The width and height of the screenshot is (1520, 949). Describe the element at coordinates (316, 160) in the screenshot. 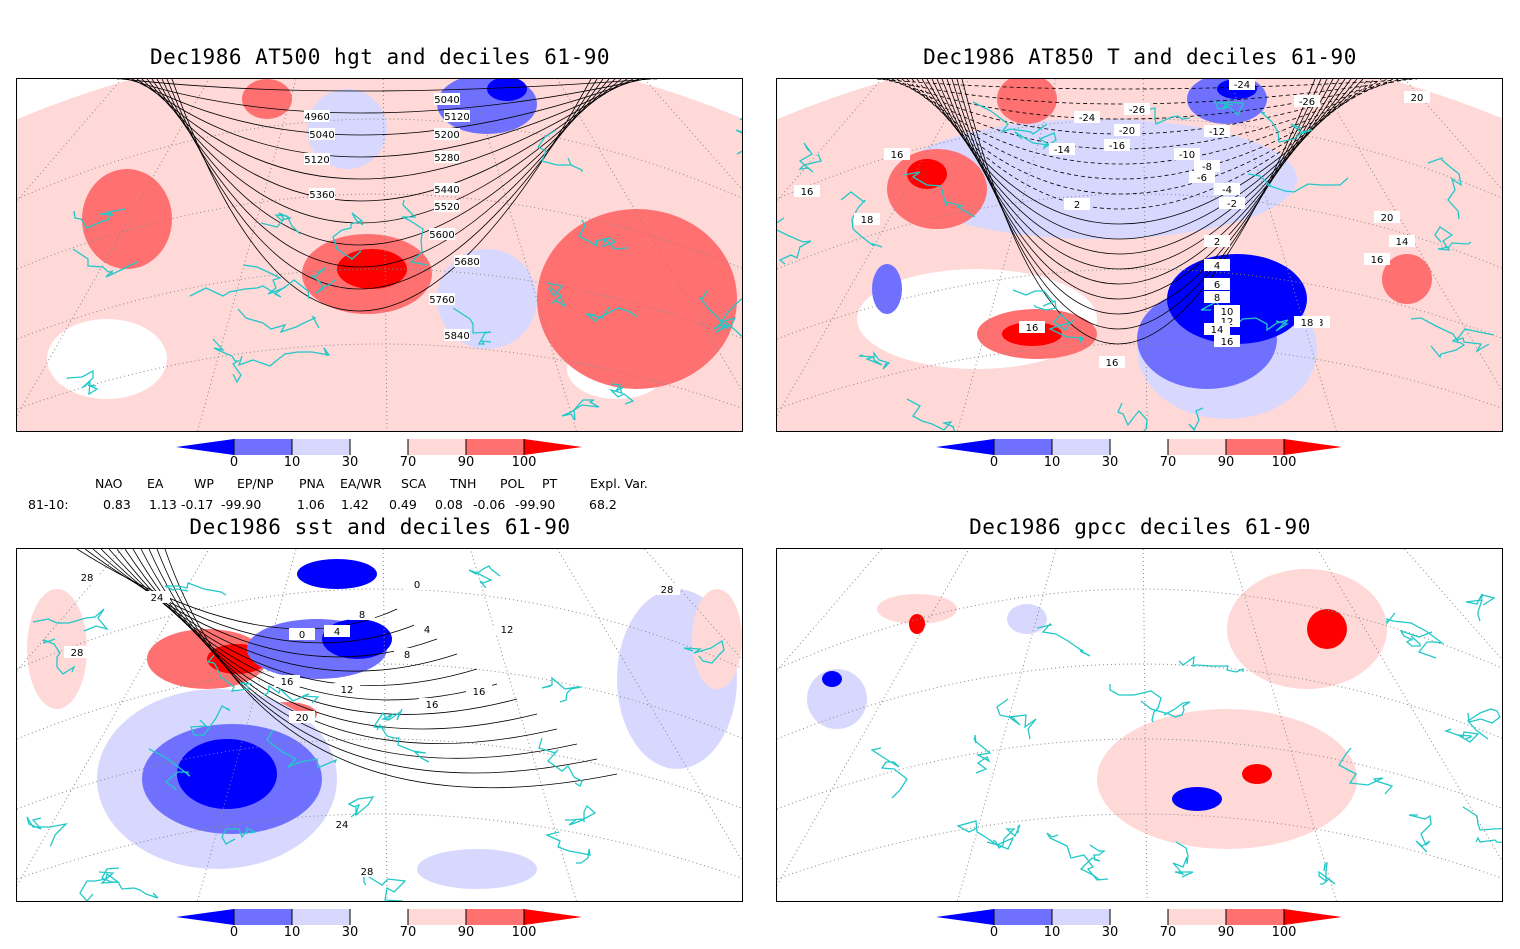

I see `contour-label: 5120` at that location.